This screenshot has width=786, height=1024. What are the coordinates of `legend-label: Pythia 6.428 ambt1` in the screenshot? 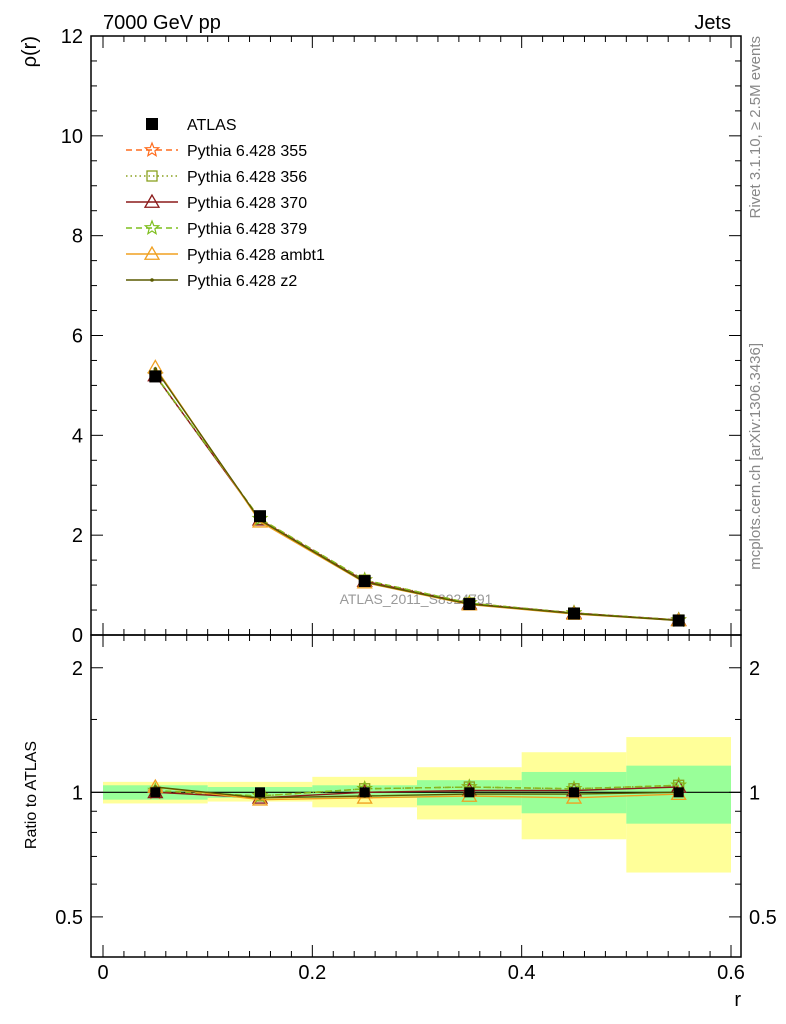 It's located at (256, 255).